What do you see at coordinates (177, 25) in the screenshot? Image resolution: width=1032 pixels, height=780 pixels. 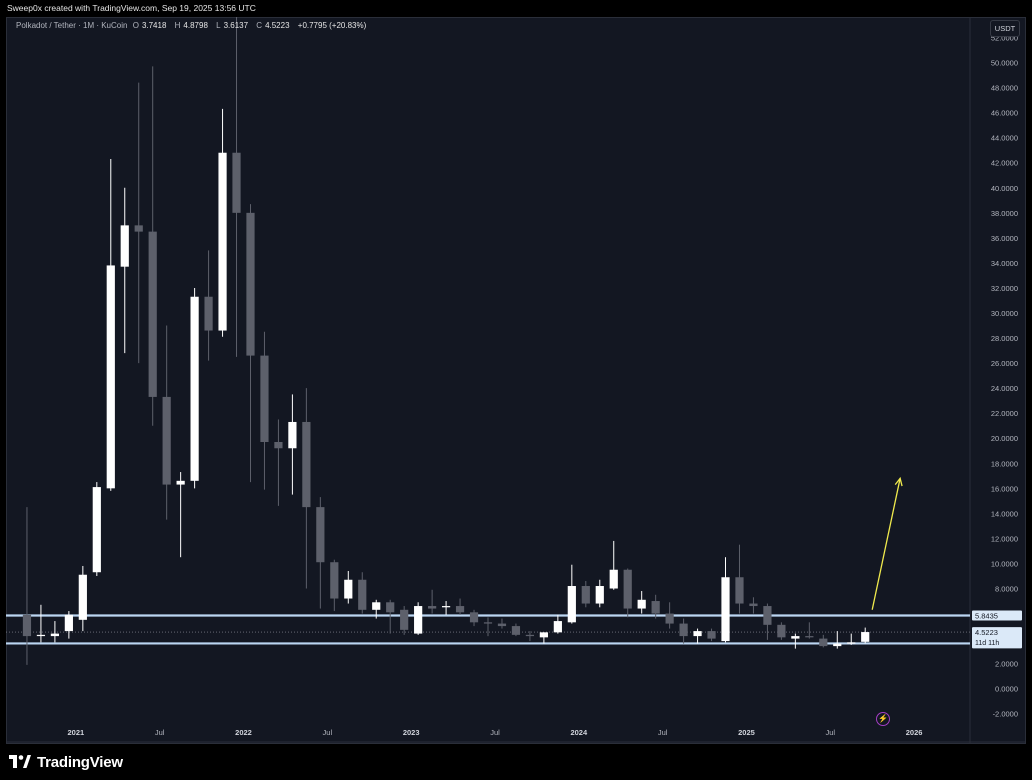 I see `high-label: H` at bounding box center [177, 25].